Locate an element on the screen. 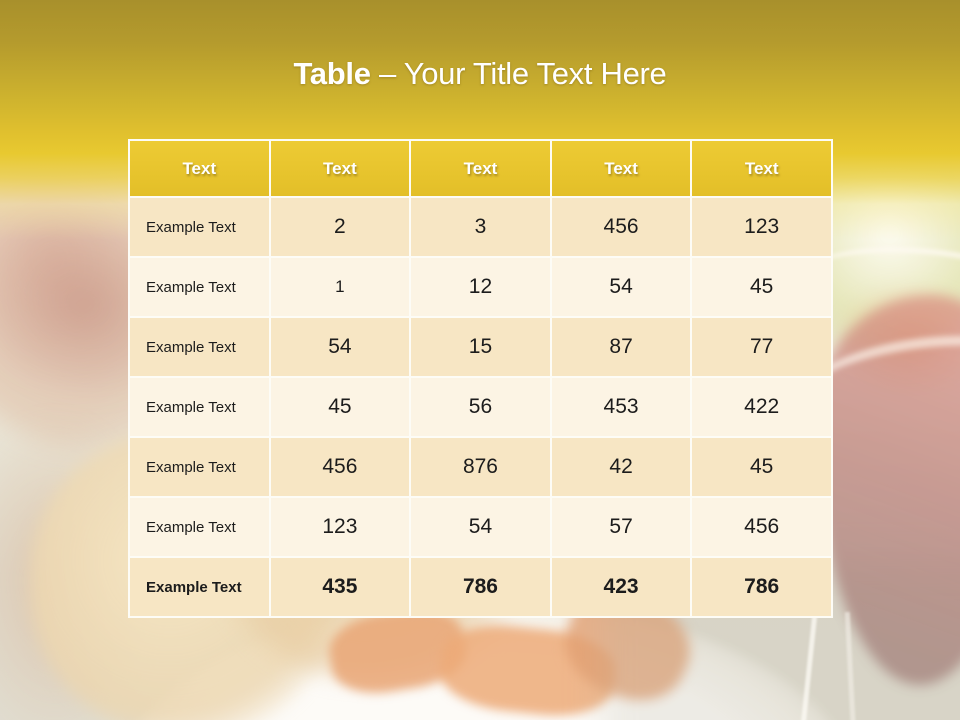  value-cell: 876 is located at coordinates (480, 467).